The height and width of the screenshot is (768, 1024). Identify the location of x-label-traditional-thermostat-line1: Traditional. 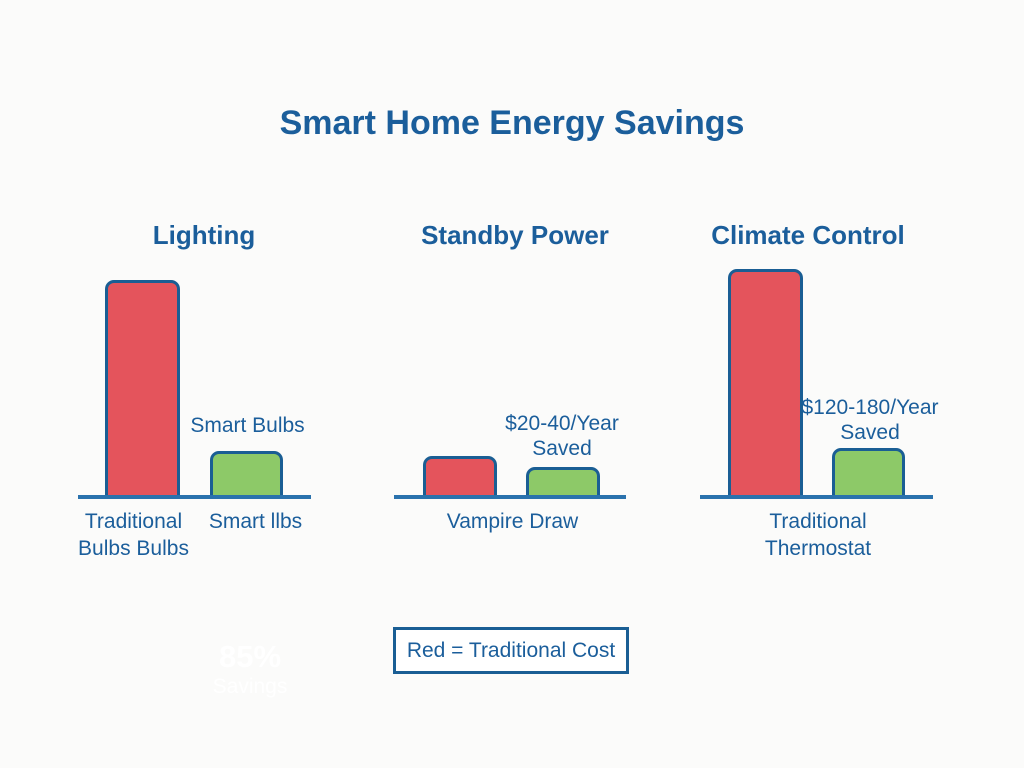
(818, 521).